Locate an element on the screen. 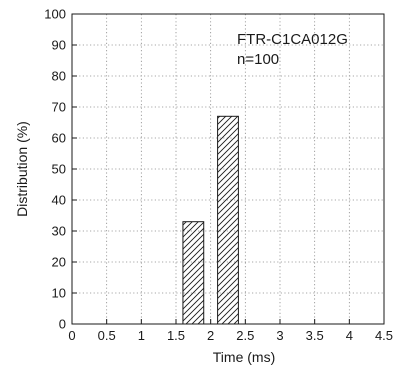  x-tick-label: 1.5 is located at coordinates (176, 335).